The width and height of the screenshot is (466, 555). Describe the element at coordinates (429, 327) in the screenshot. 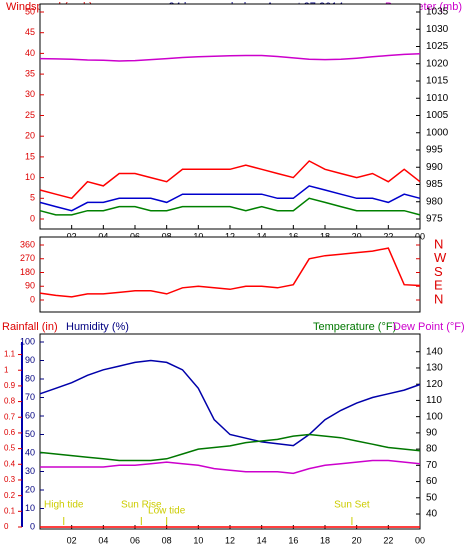

I see `series-label: Dew Point (°F)` at that location.